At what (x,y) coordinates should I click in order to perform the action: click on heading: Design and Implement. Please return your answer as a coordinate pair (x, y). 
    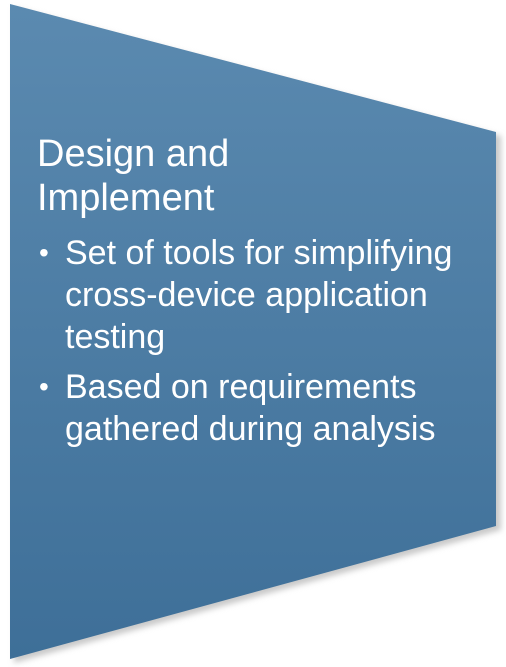
    Looking at the image, I should click on (133, 176).